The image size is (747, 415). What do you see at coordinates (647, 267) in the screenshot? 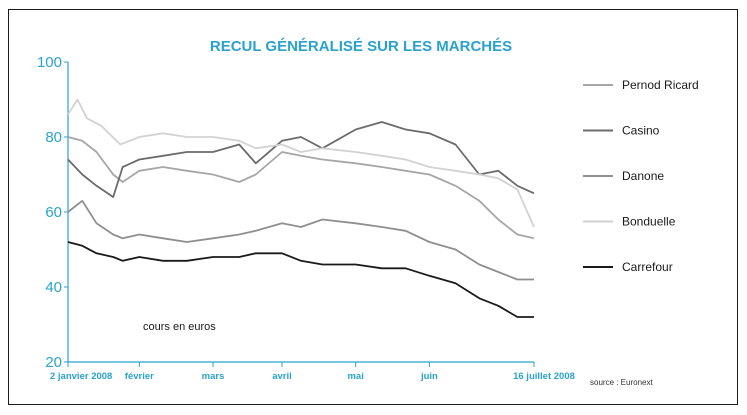
I see `legend-label: Carrefour` at bounding box center [647, 267].